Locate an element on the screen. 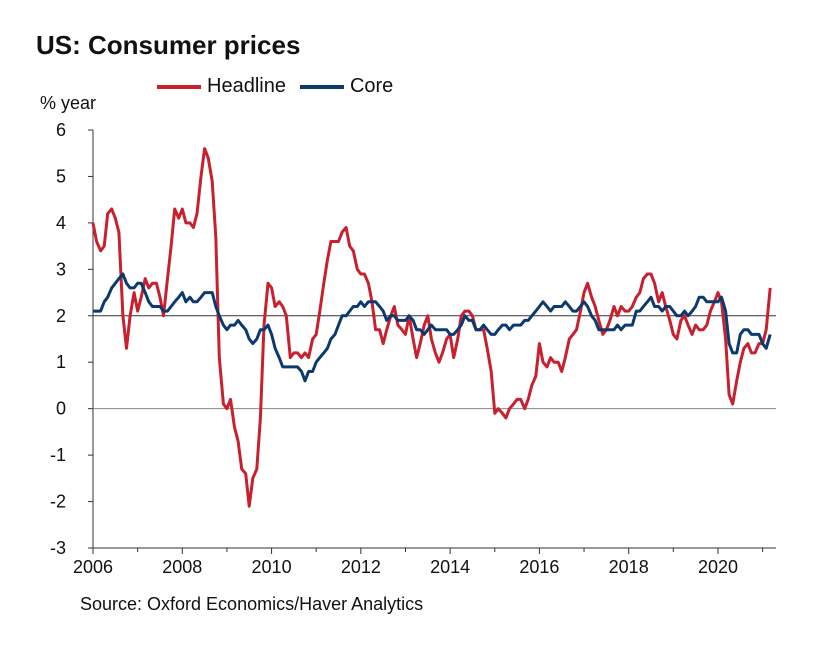  legend-swatch-core is located at coordinates (321, 86).